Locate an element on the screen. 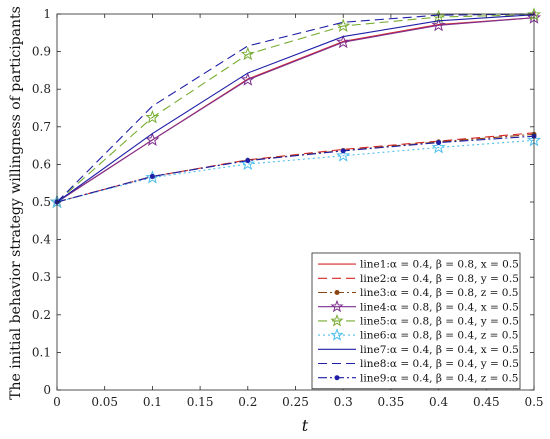  x-tick-label: 0.35 is located at coordinates (391, 402).